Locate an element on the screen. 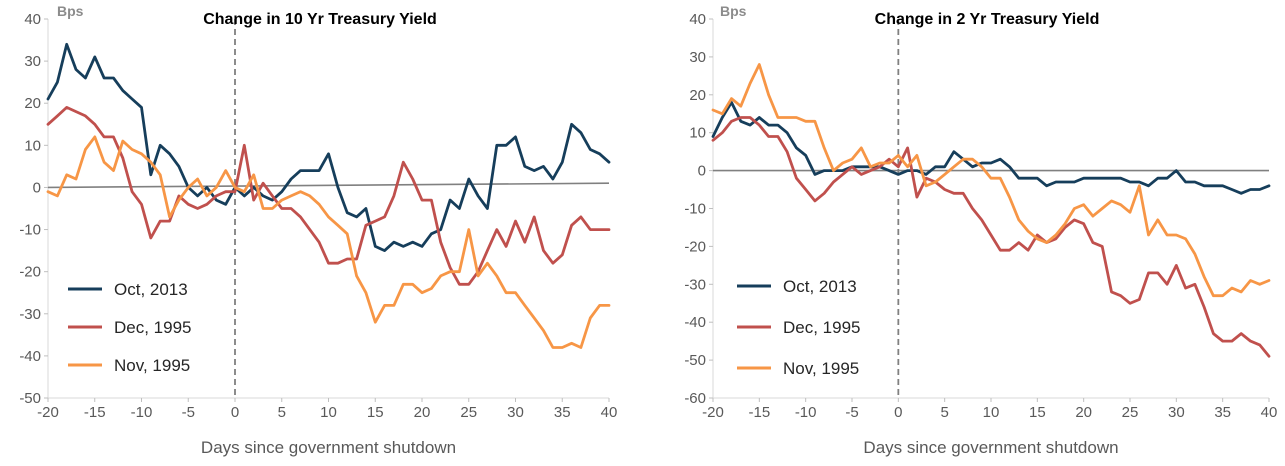 This screenshot has width=1285, height=466. chart-title: Change in 10 Yr Treasury Yield is located at coordinates (320, 19).